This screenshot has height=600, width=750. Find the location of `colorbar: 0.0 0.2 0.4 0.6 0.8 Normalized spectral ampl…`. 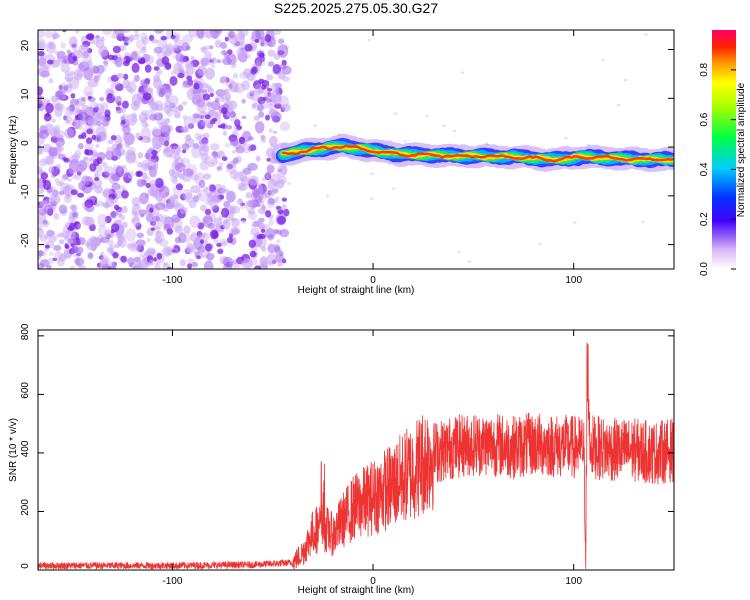

colorbar: 0.0 0.2 0.4 0.6 0.8 Normalized spectral ampl… is located at coordinates (723, 153).